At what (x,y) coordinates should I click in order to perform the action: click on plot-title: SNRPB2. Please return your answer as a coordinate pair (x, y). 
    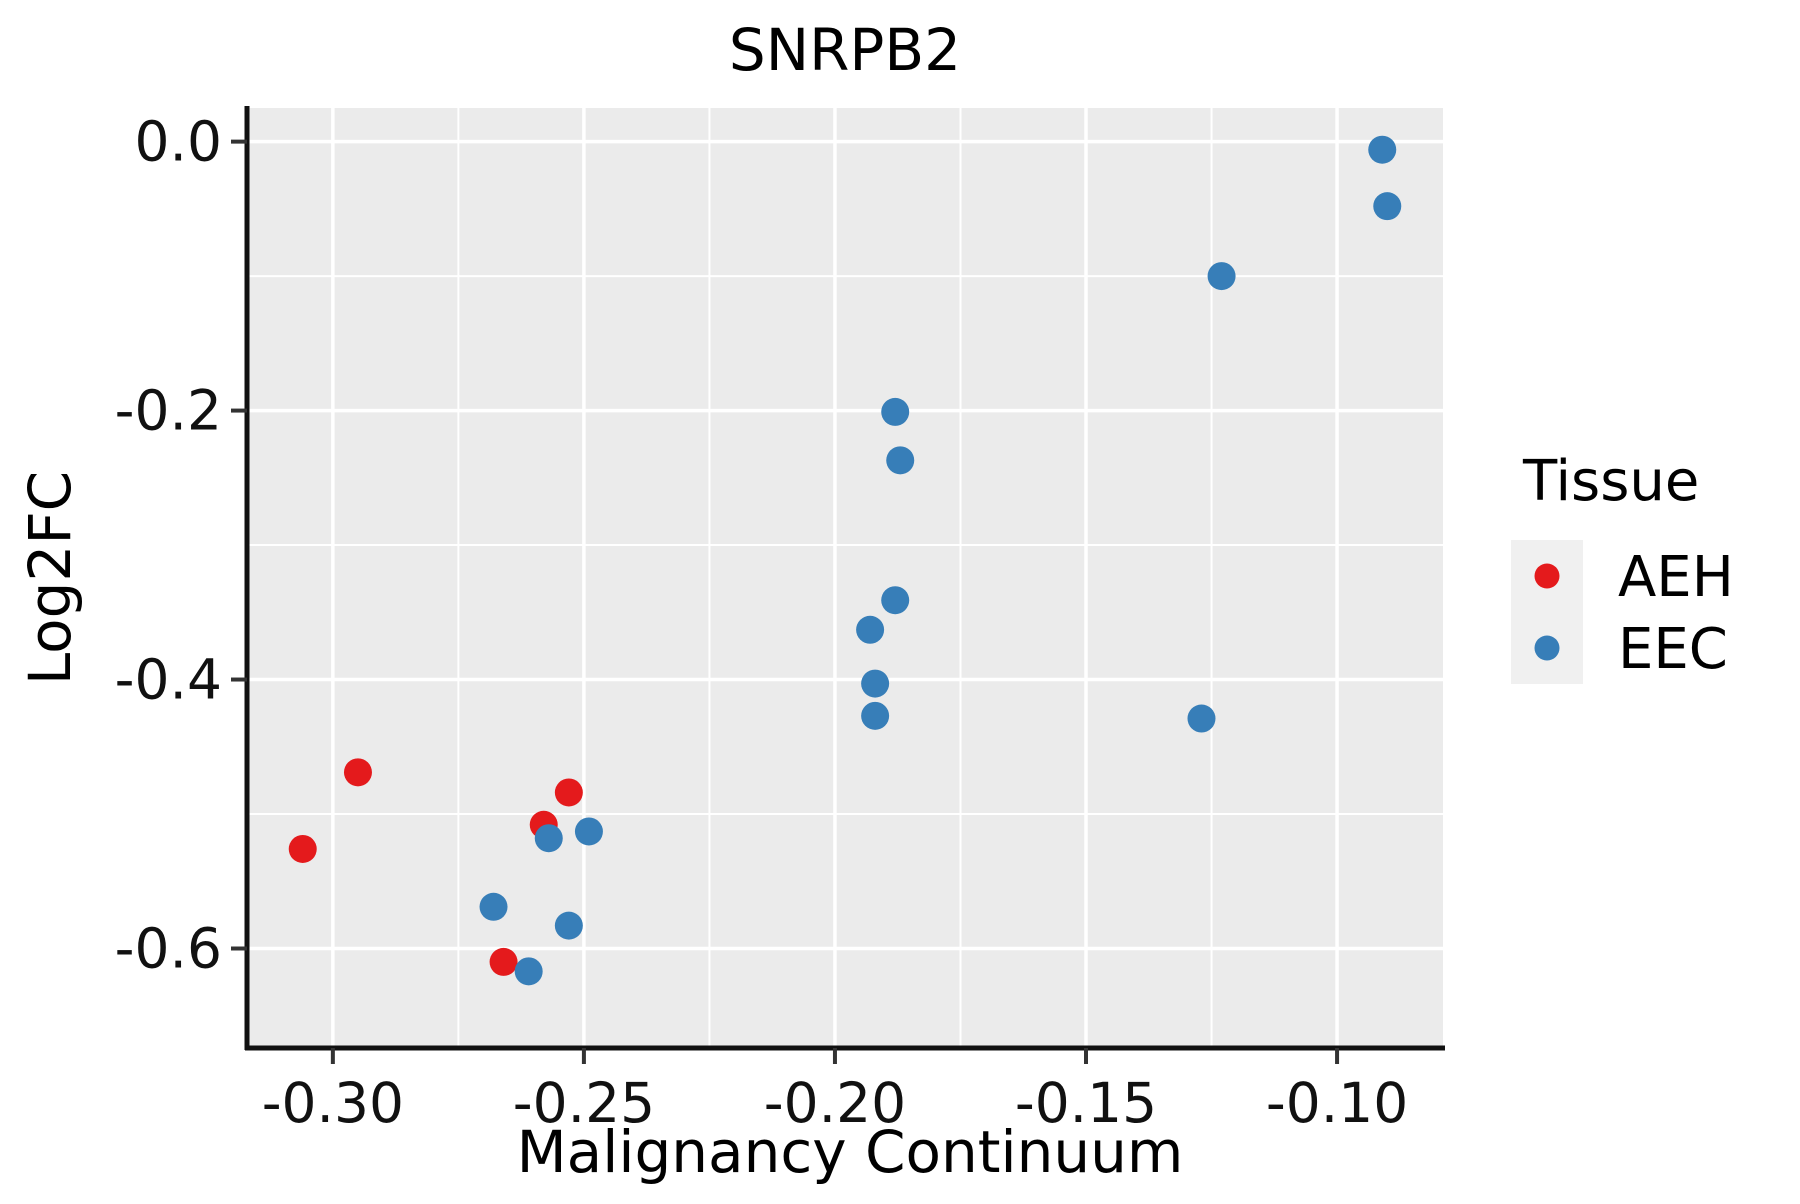
    Looking at the image, I should click on (845, 50).